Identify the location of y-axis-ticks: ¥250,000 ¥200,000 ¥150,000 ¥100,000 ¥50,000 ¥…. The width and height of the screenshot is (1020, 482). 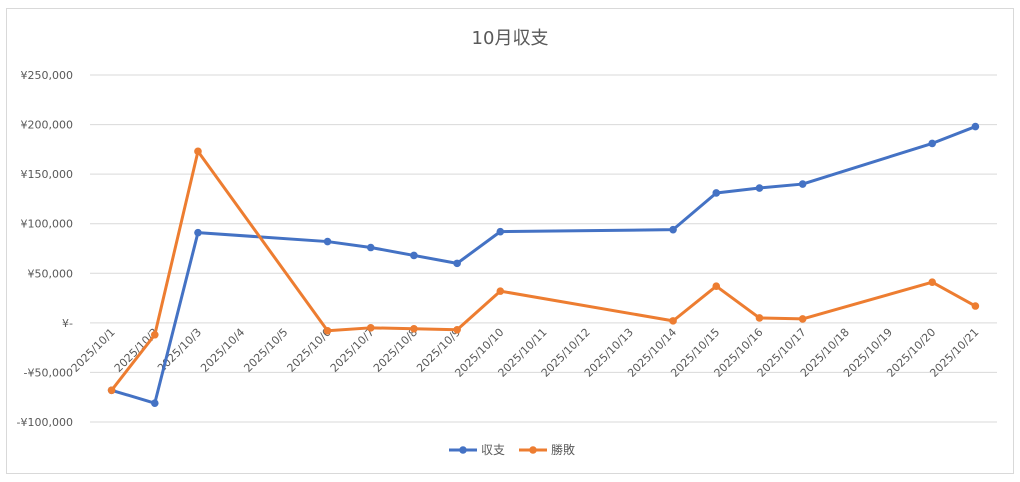
(45, 249).